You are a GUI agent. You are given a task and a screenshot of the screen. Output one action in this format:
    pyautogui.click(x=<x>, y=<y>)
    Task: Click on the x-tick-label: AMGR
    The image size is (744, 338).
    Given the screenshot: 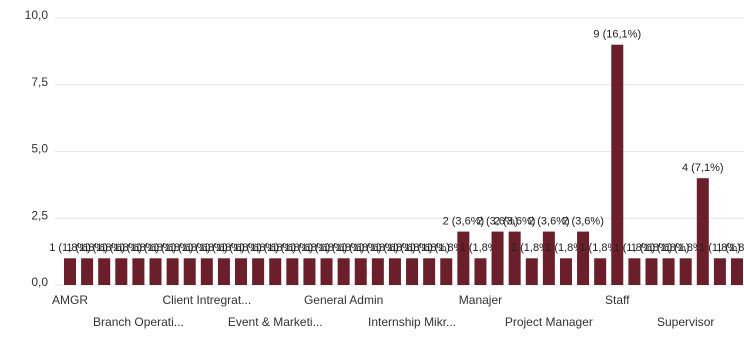 What is the action you would take?
    pyautogui.click(x=70, y=300)
    